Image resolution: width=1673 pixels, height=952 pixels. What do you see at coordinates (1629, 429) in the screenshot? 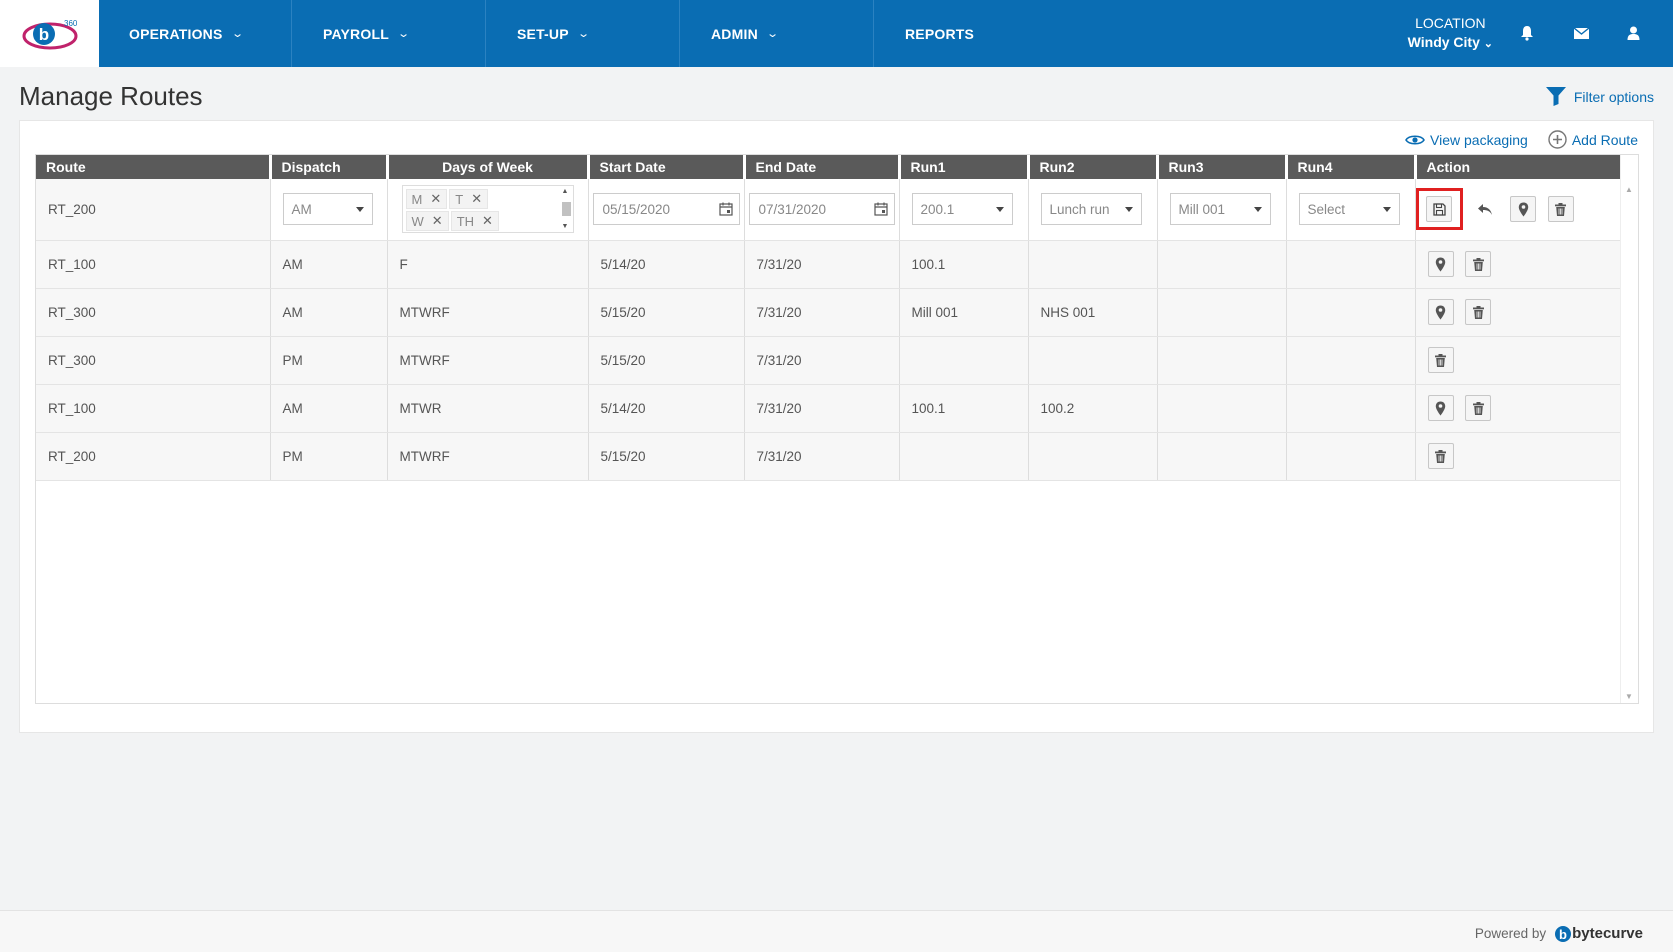
I see `grid-scrollbar: ▲ ▼` at bounding box center [1629, 429].